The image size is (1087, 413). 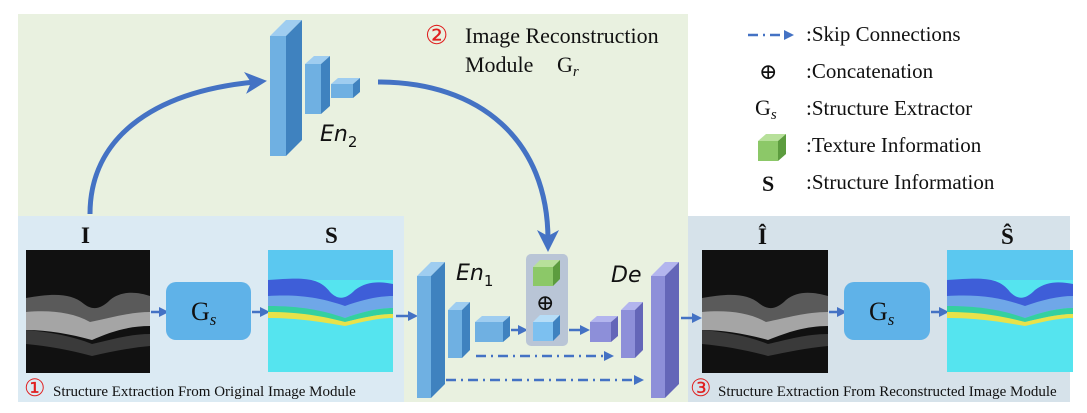 I want to click on gs-label-2-sub: s, so click(x=891, y=319).